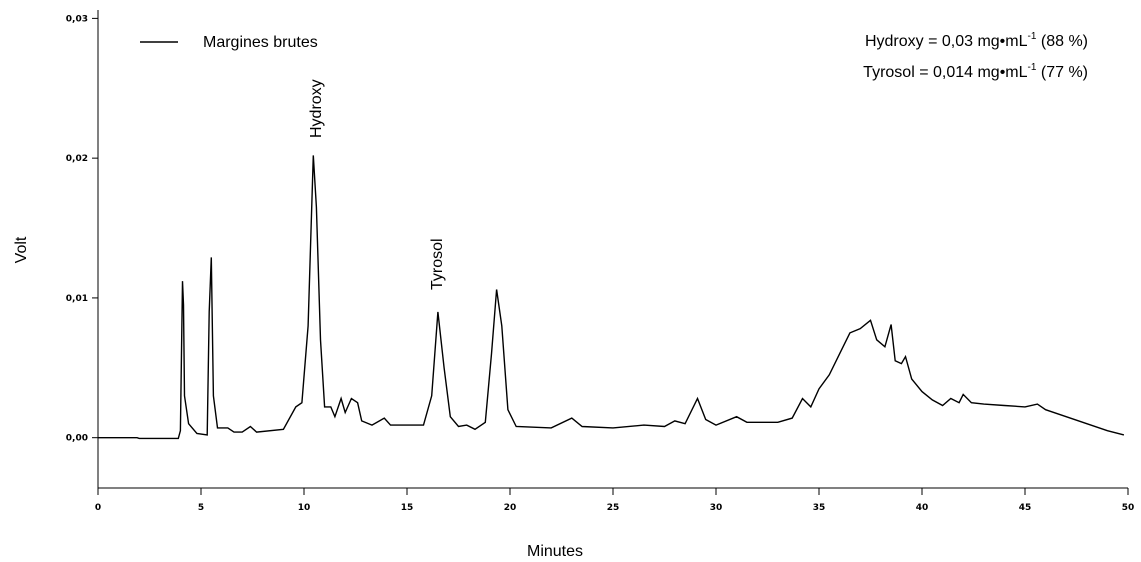  What do you see at coordinates (1128, 508) in the screenshot?
I see `x-tick-label: 50` at bounding box center [1128, 508].